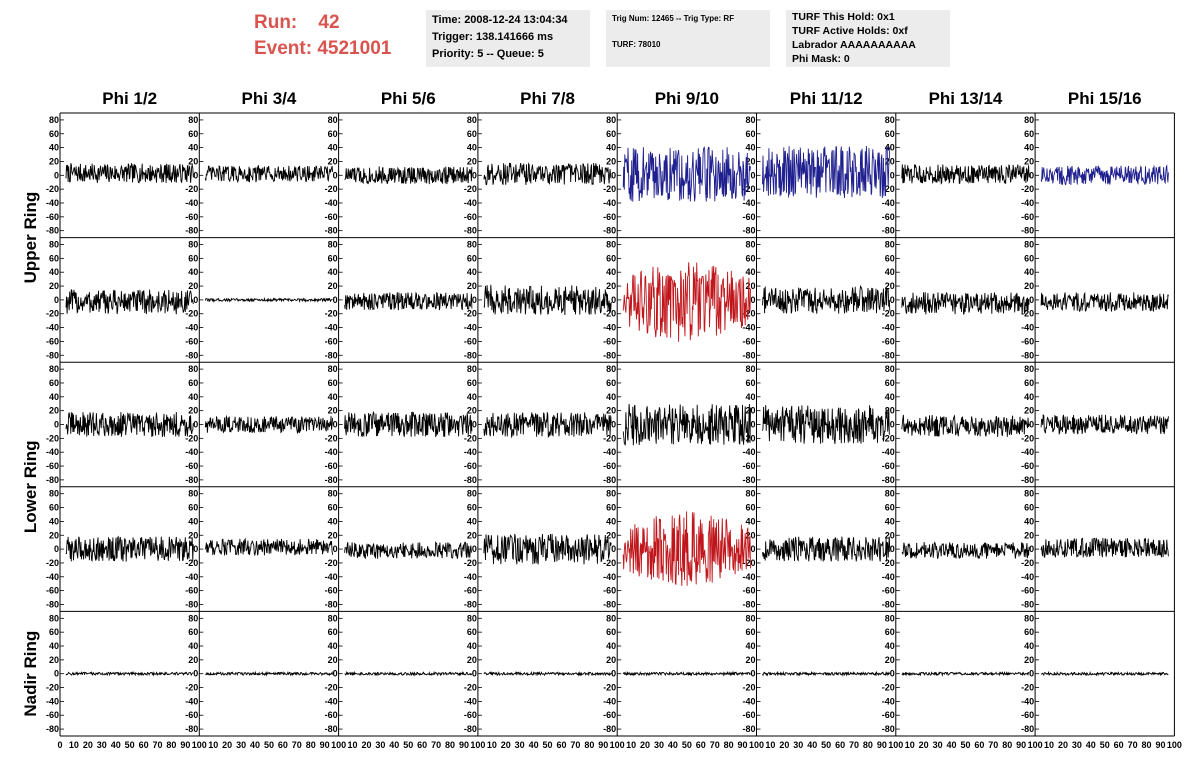  What do you see at coordinates (354, 48) in the screenshot?
I see `event-value: 4521001` at bounding box center [354, 48].